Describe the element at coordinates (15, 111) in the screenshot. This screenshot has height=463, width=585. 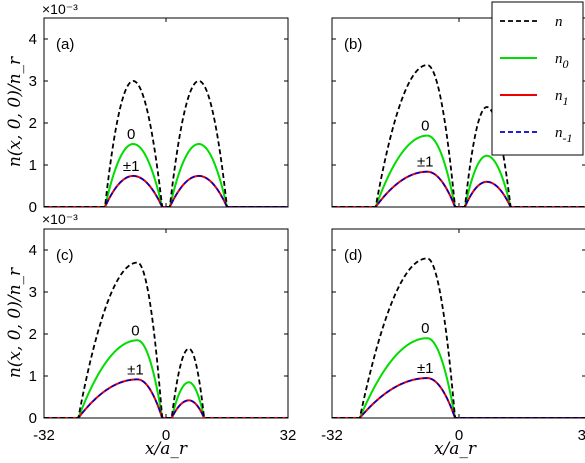
I see `y-axis-label-top: n(x, 0, 0)/n_r` at that location.